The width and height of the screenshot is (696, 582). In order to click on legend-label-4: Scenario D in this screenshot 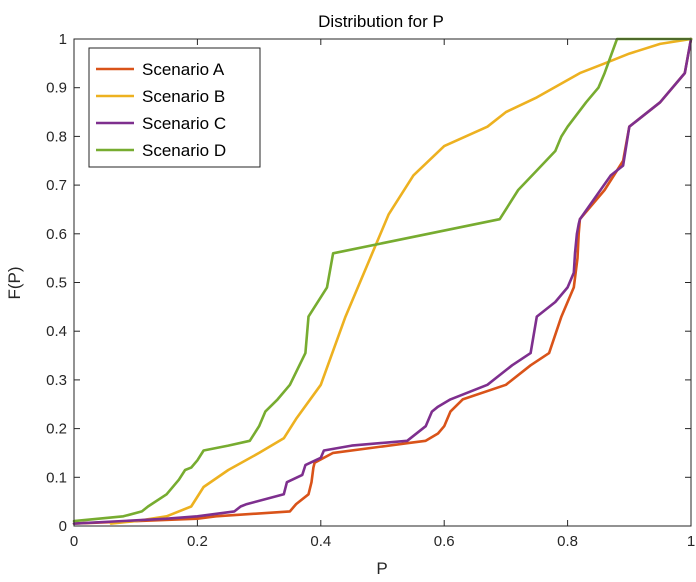, I will do `click(184, 150)`.